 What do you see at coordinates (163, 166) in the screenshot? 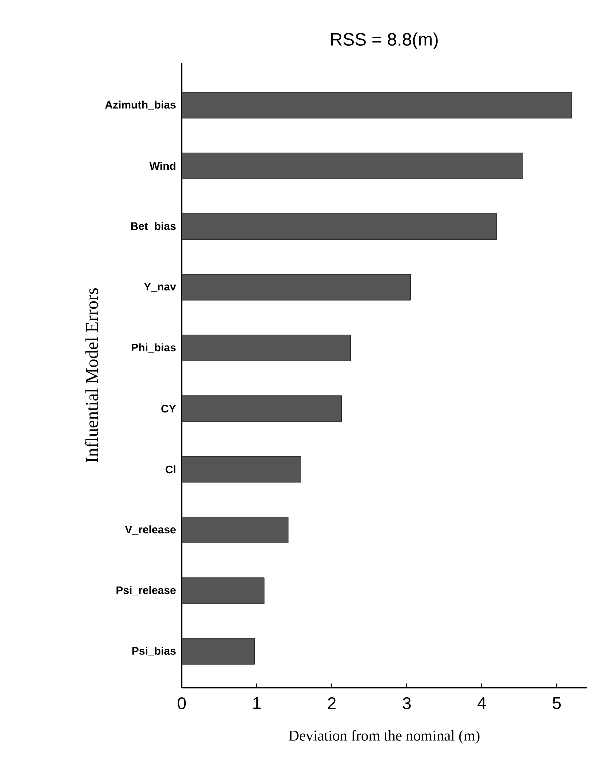
I see `y-tick-label: Wind` at bounding box center [163, 166].